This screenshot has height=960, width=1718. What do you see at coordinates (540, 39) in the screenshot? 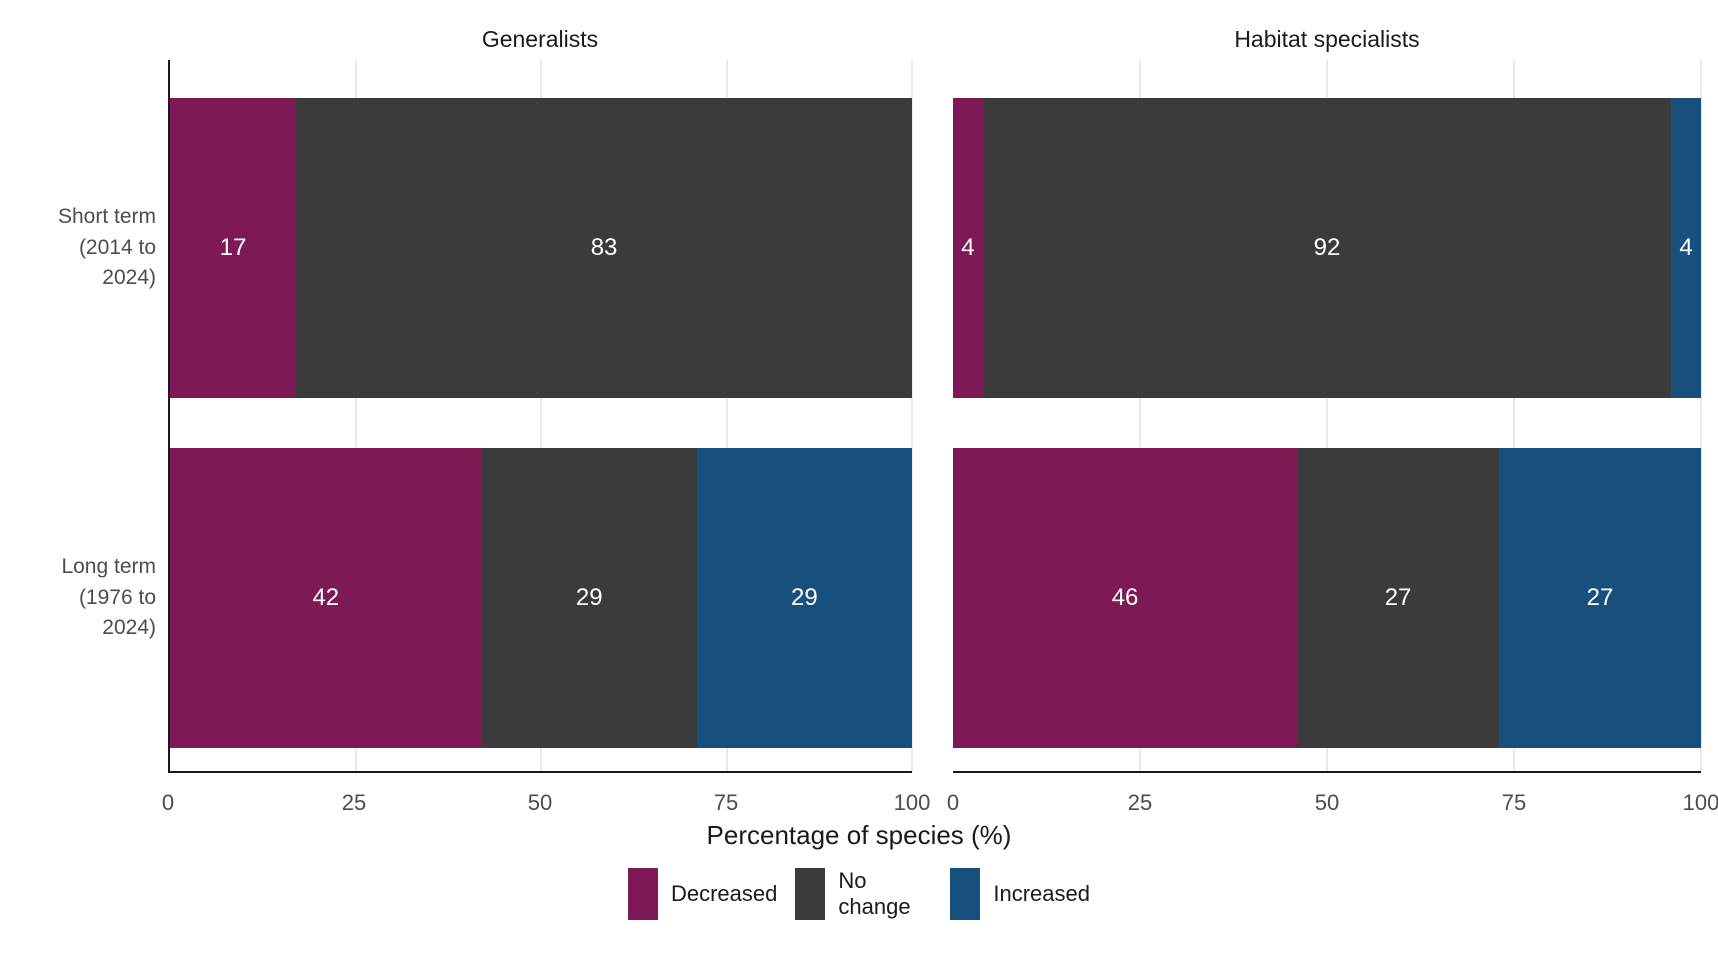
I see `facet-title-generalists: Generalists` at bounding box center [540, 39].